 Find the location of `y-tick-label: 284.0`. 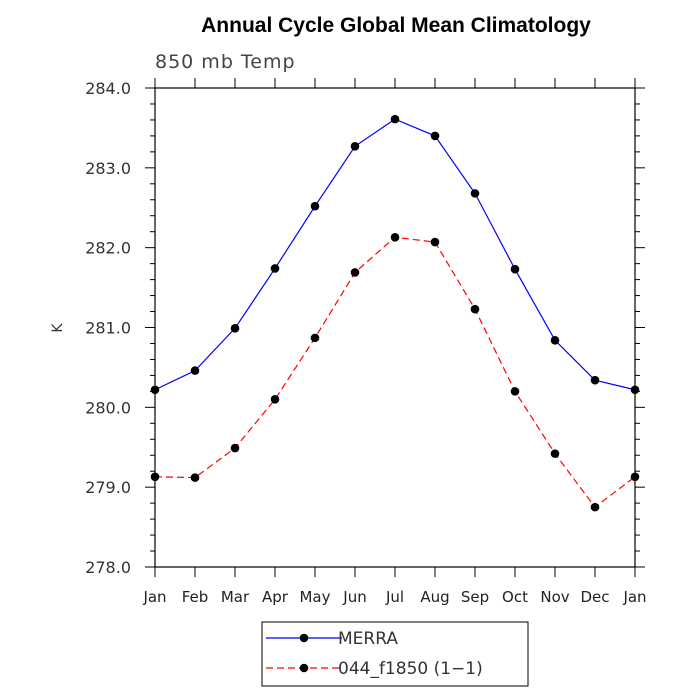

y-tick-label: 284.0 is located at coordinates (108, 88).